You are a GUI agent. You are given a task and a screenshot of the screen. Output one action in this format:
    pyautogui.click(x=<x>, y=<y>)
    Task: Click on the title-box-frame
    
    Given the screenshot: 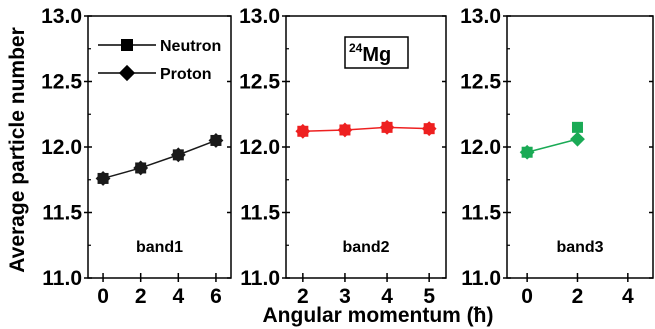 What is the action you would take?
    pyautogui.click(x=376, y=52)
    